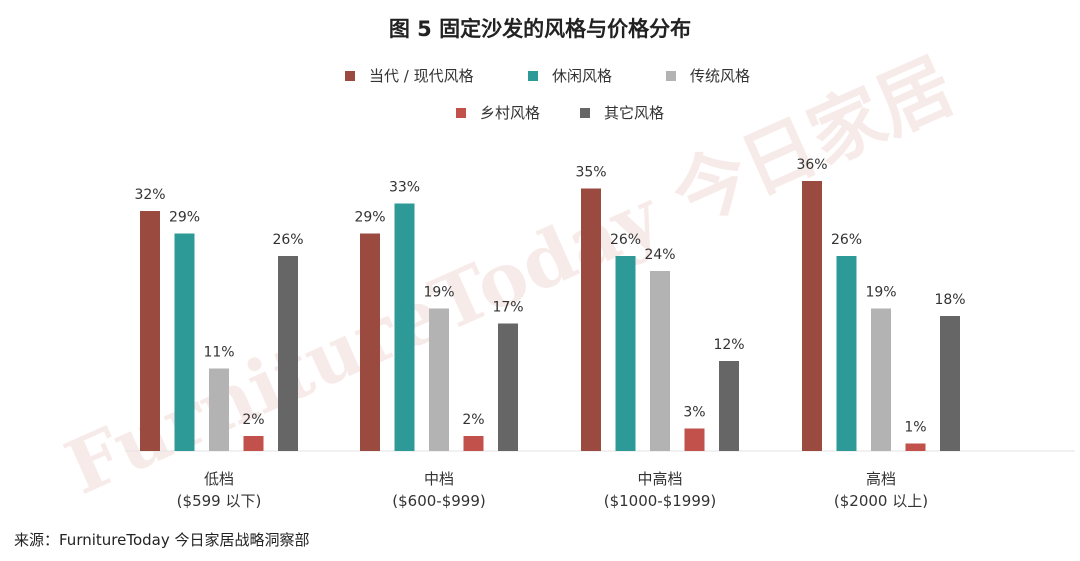 The height and width of the screenshot is (561, 1080). I want to click on category-label: ($600-$999), so click(438, 501).